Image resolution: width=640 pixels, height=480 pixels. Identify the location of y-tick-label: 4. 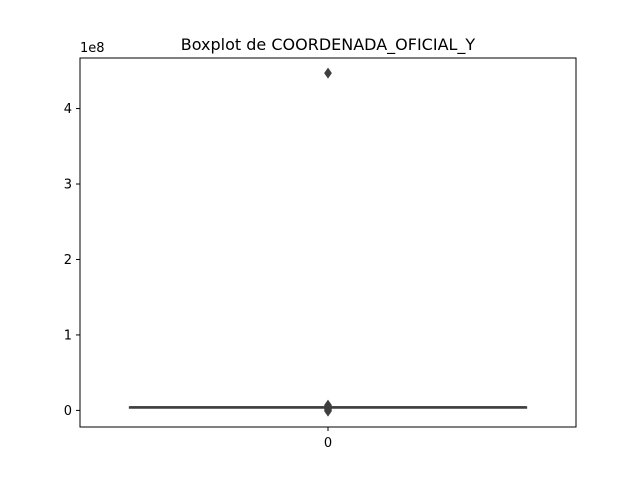
(68, 109).